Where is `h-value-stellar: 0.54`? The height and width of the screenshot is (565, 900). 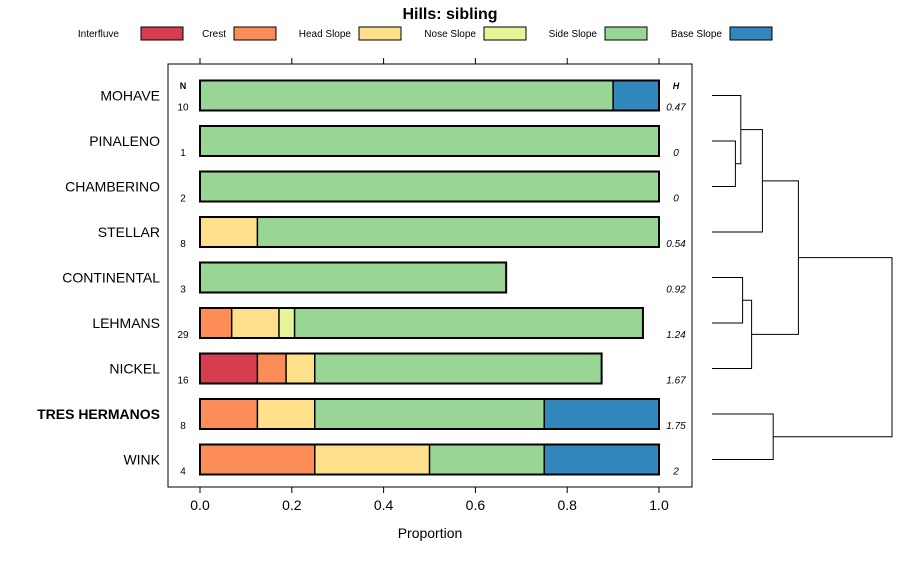
h-value-stellar: 0.54 is located at coordinates (676, 244).